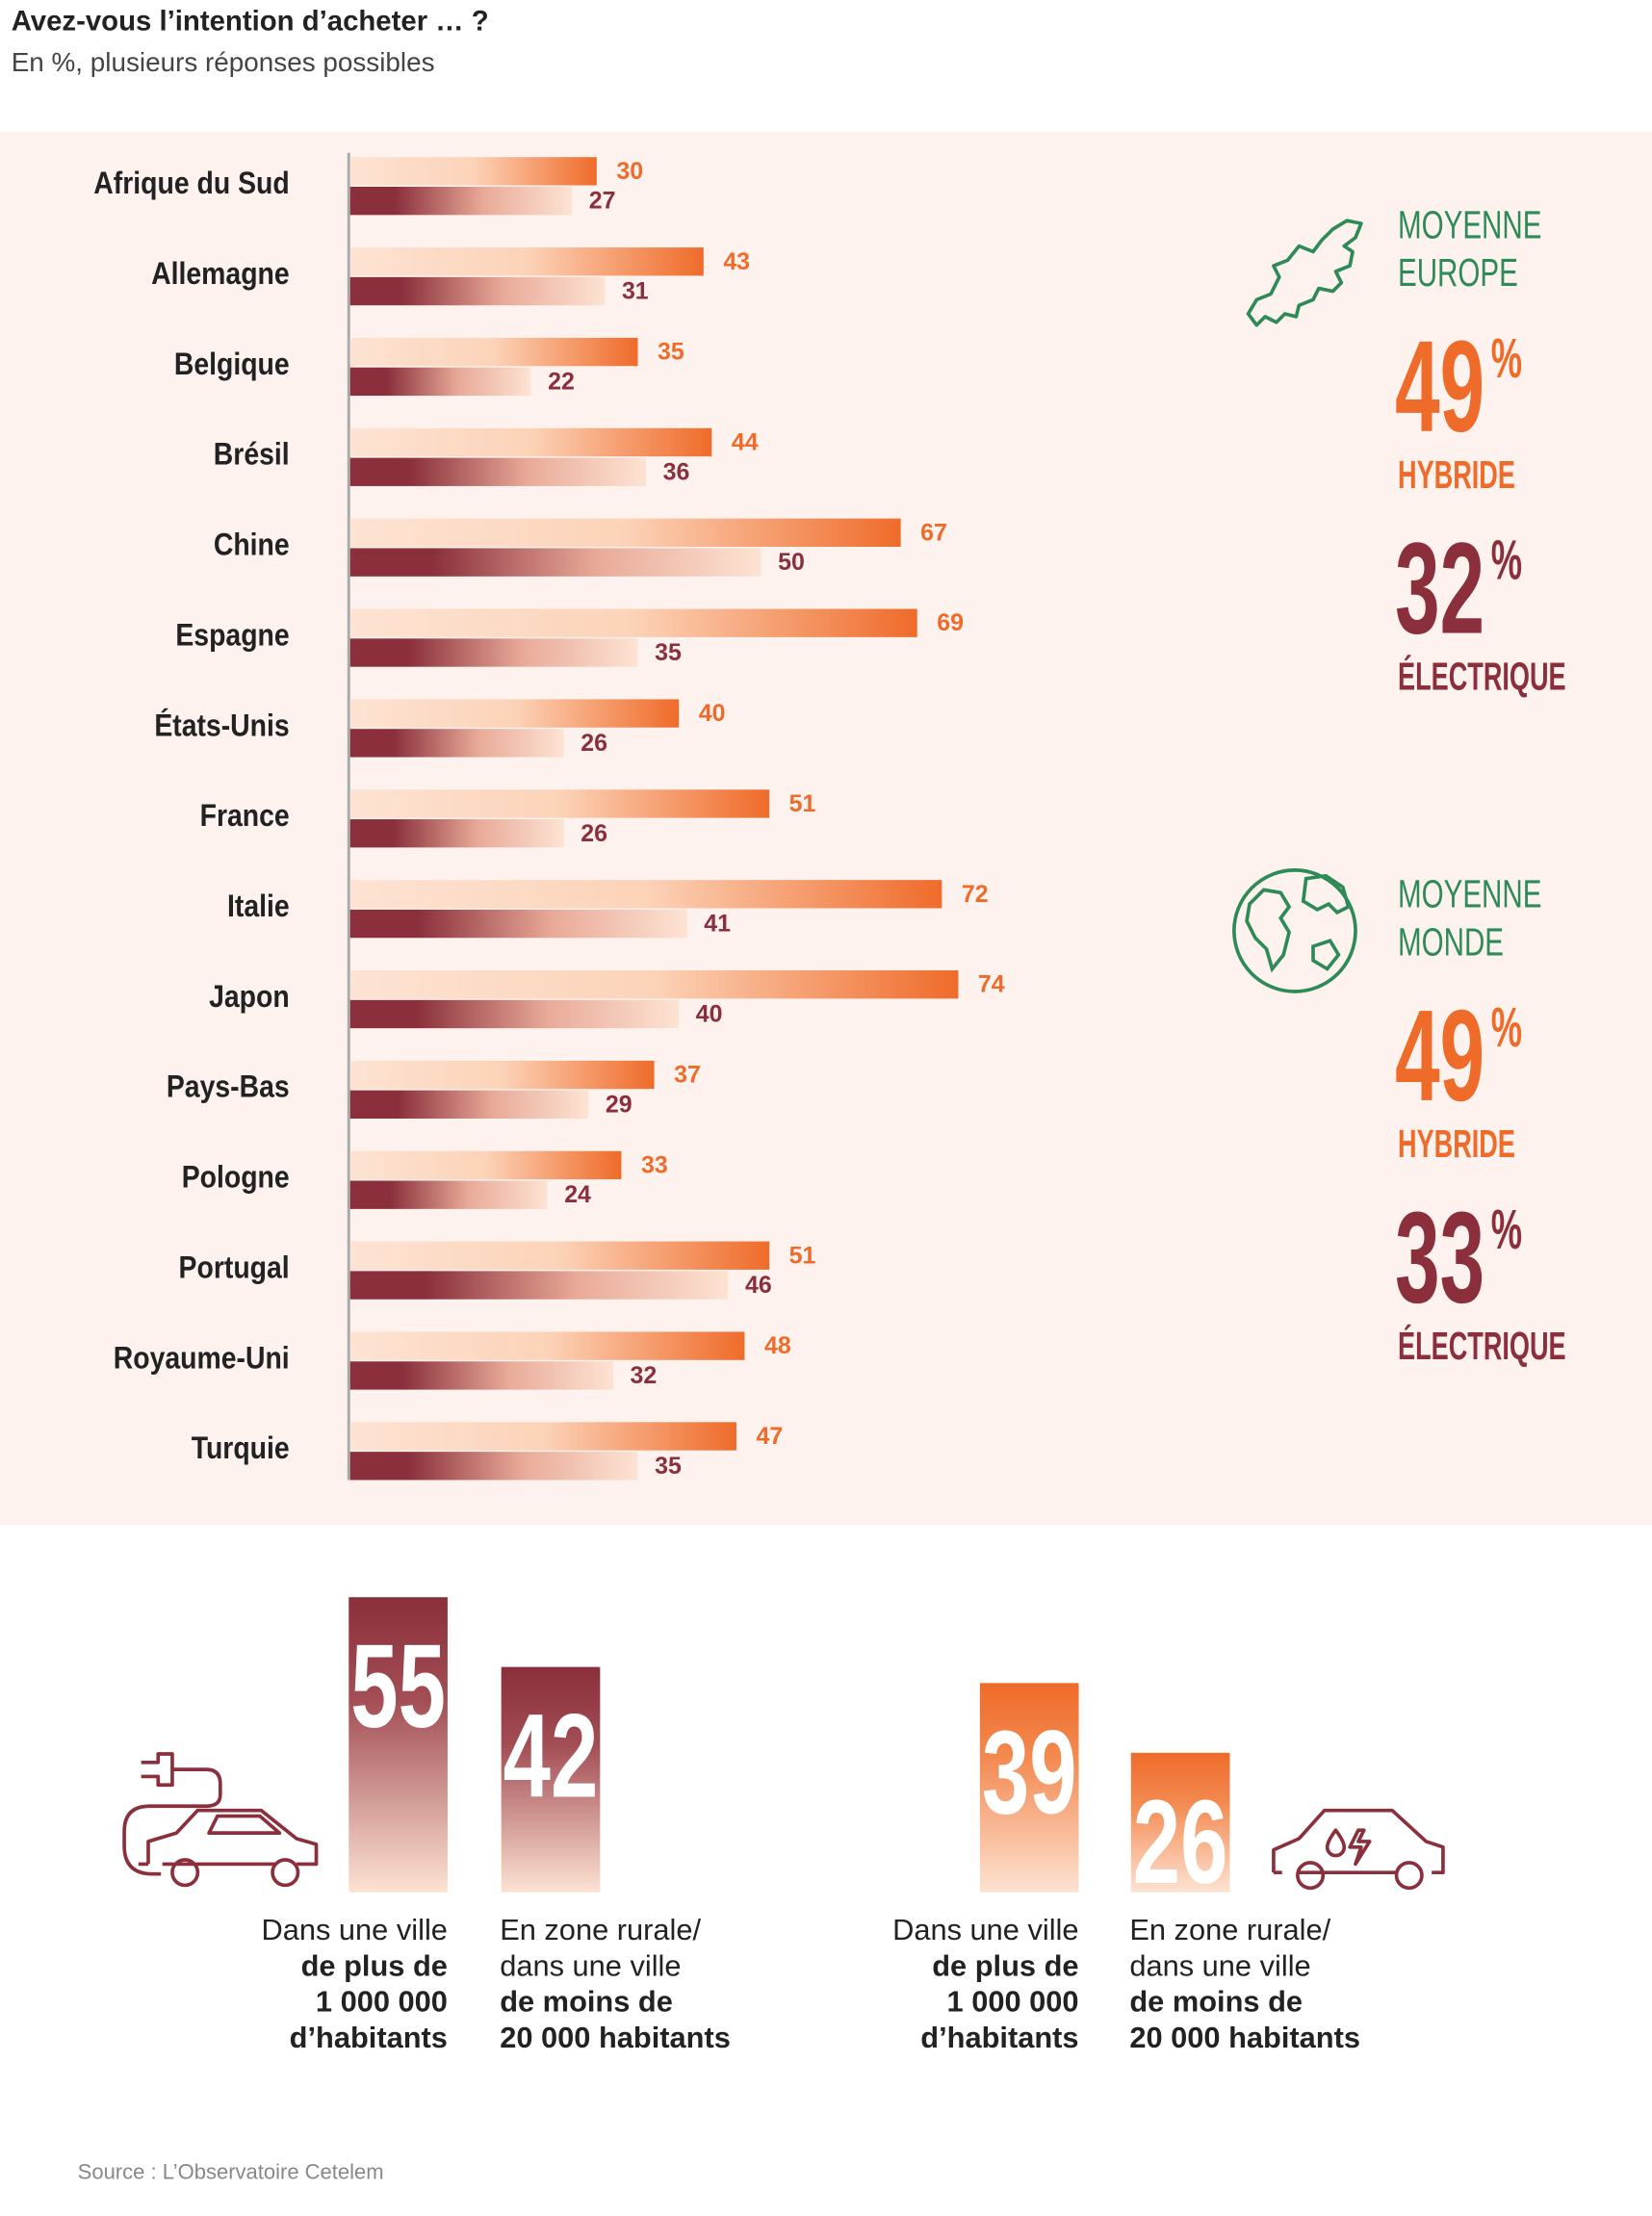 This screenshot has height=2216, width=1652. I want to click on world-icon, so click(1294, 930).